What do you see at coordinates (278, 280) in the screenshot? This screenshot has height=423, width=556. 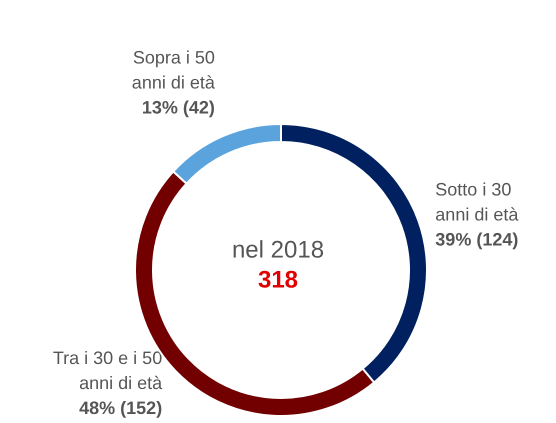 I see `text: 318` at bounding box center [278, 280].